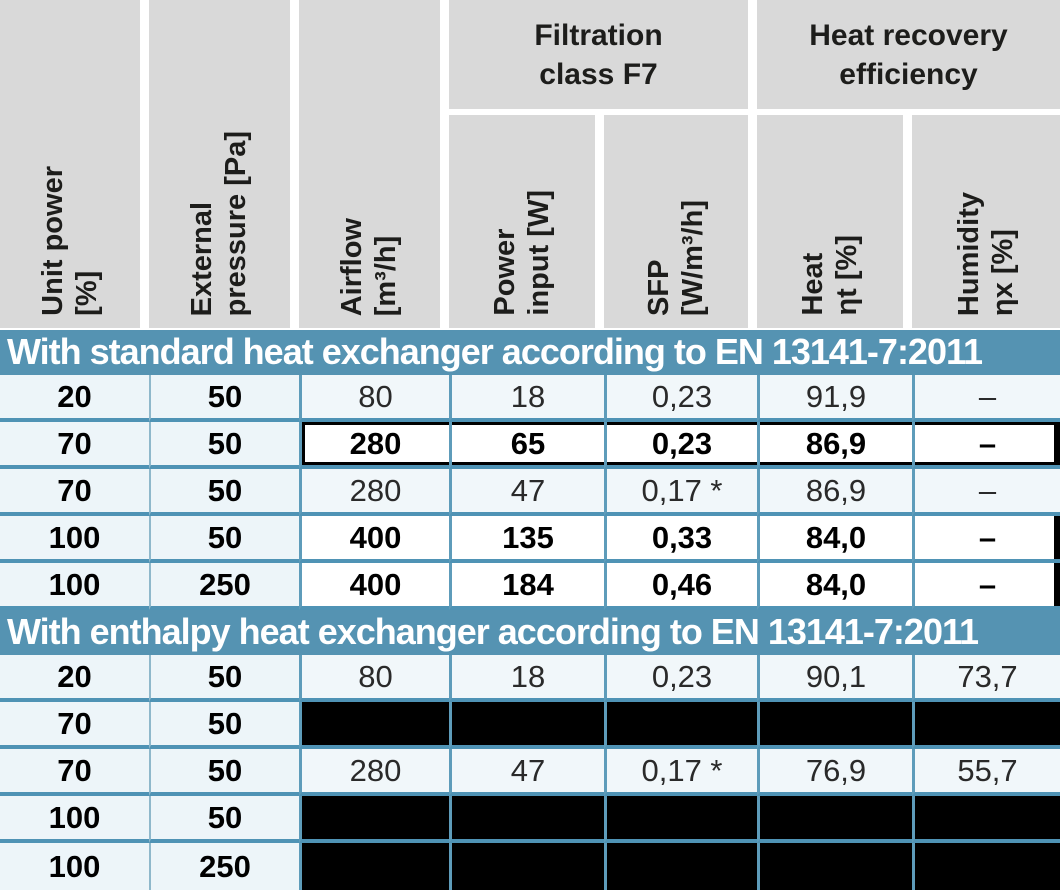 This screenshot has width=1060, height=890. I want to click on table-row: 70 50 280 65 0,23 86,9–, so click(530, 445).